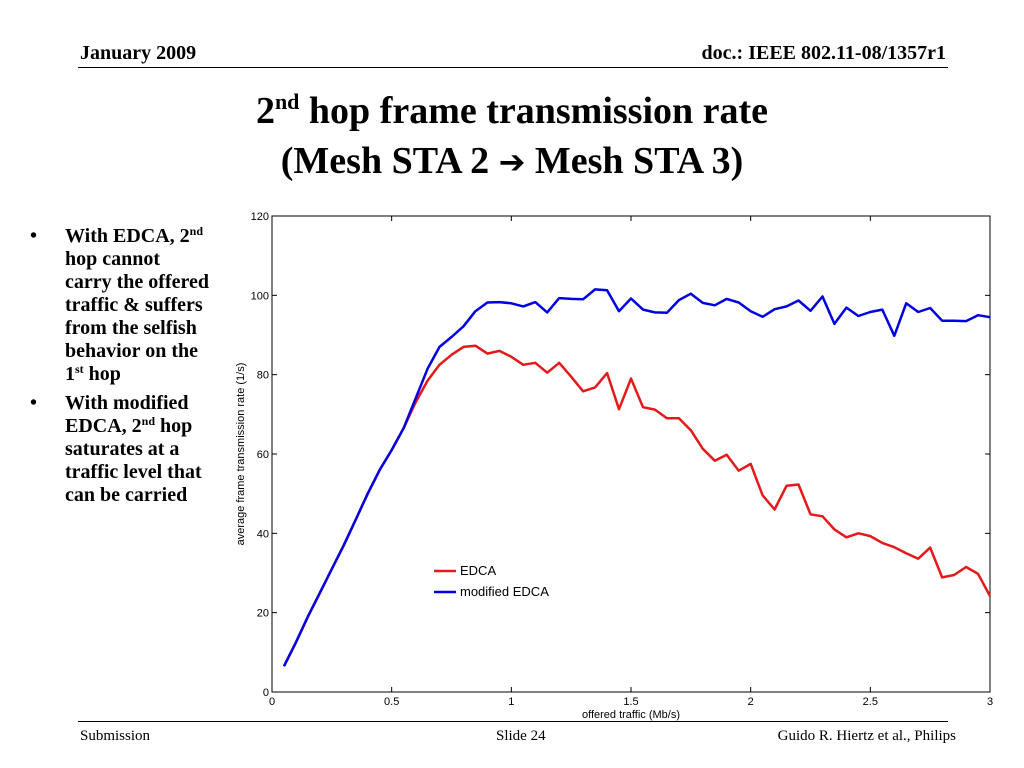  I want to click on footer-slide-number: Slide 24, so click(521, 736).